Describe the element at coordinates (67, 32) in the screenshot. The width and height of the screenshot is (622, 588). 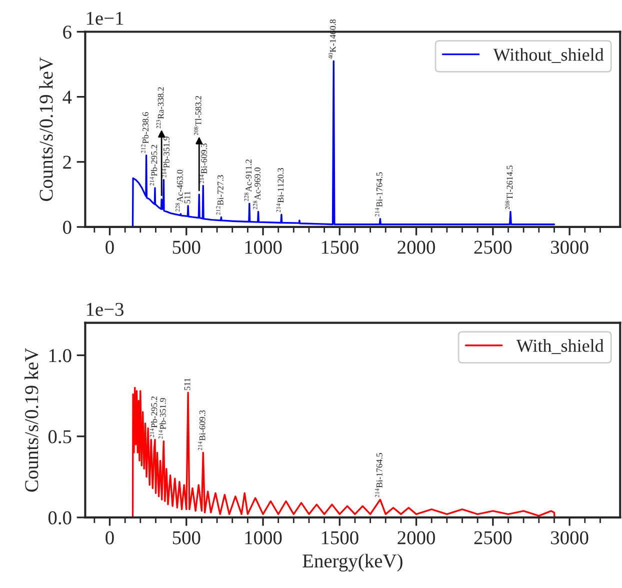
I see `y-tick-label: 6` at that location.